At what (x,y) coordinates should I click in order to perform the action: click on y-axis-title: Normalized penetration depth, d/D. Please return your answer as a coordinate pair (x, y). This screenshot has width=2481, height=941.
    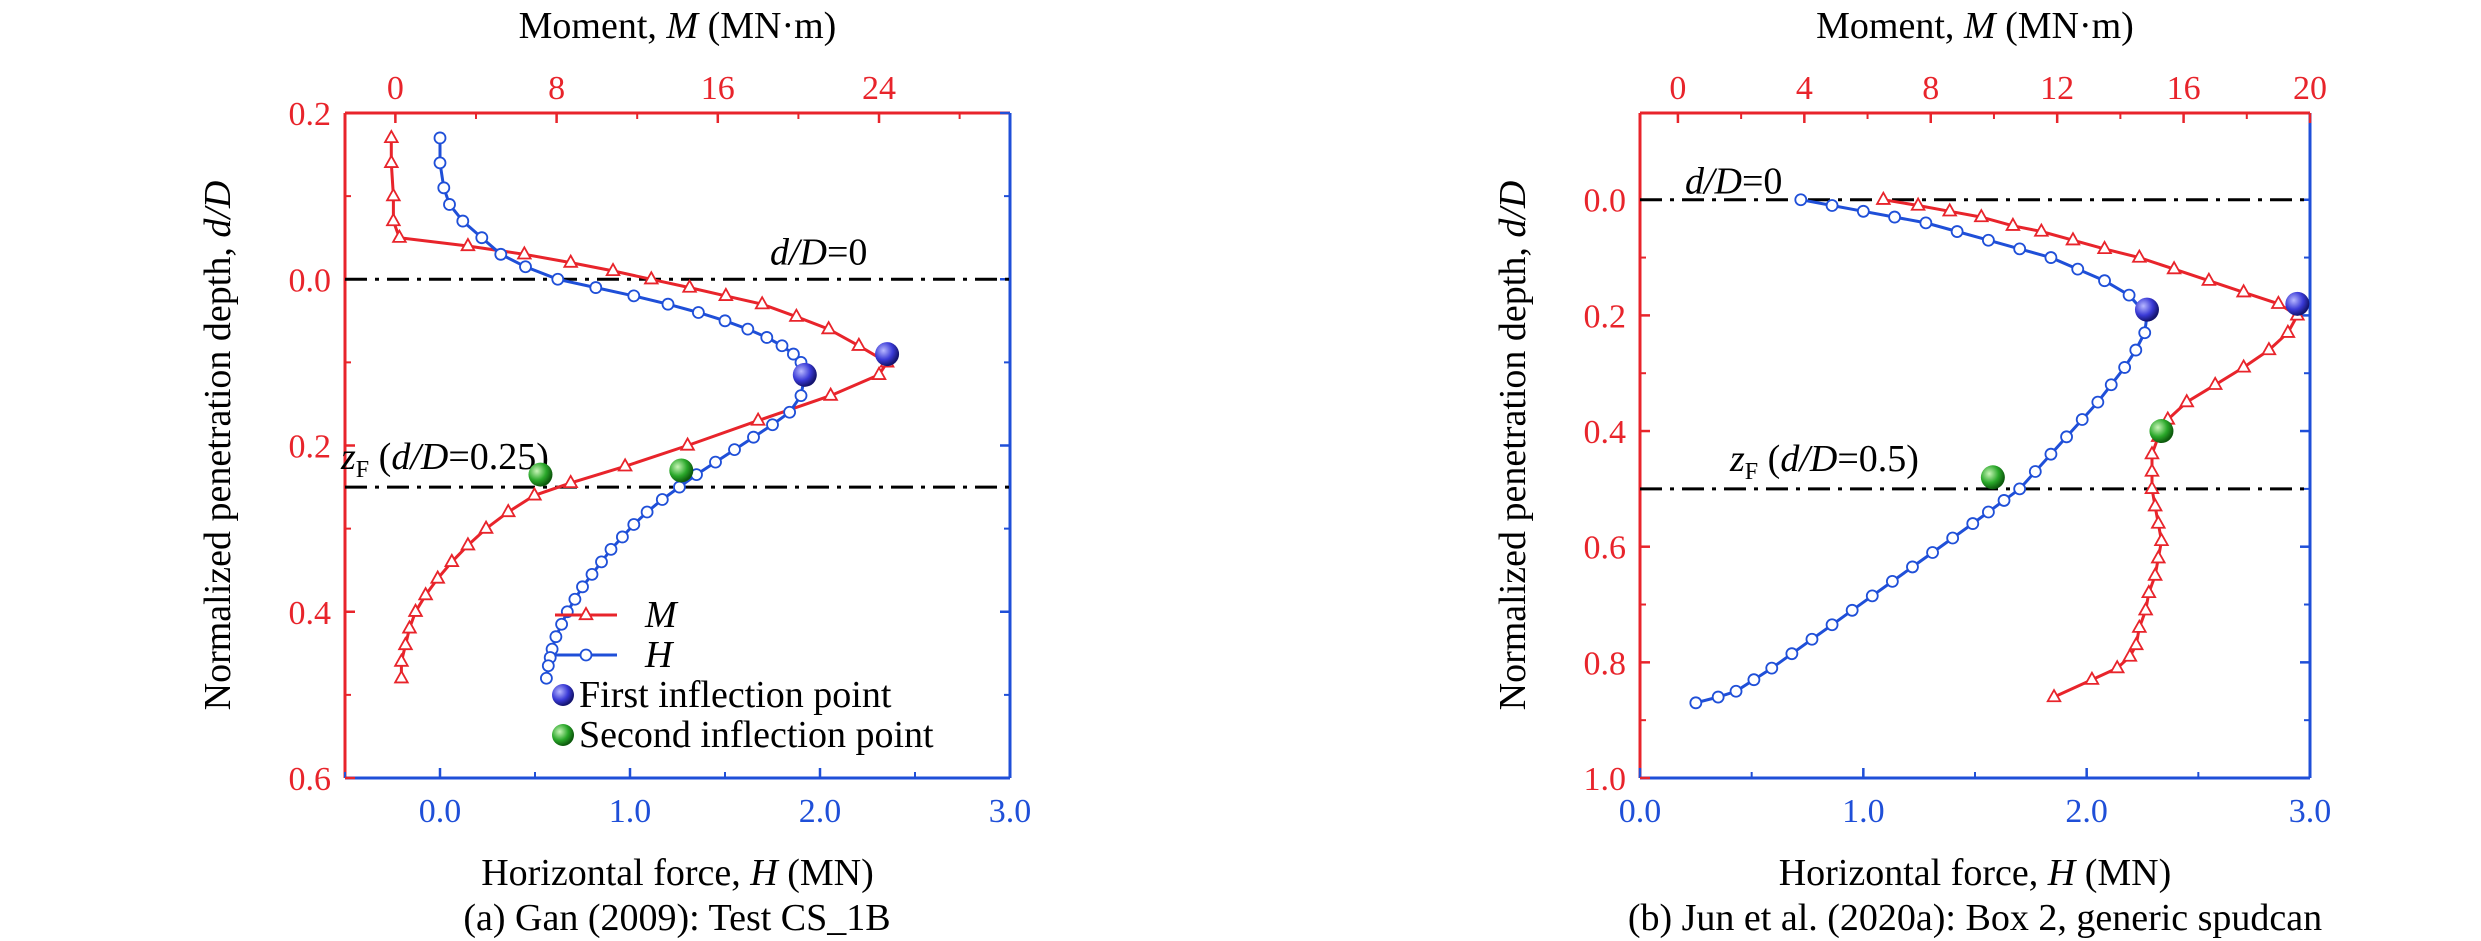
    Looking at the image, I should click on (1513, 446).